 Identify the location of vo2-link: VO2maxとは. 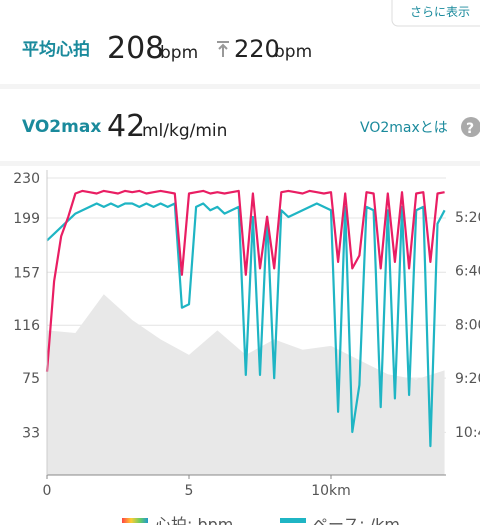
(404, 128).